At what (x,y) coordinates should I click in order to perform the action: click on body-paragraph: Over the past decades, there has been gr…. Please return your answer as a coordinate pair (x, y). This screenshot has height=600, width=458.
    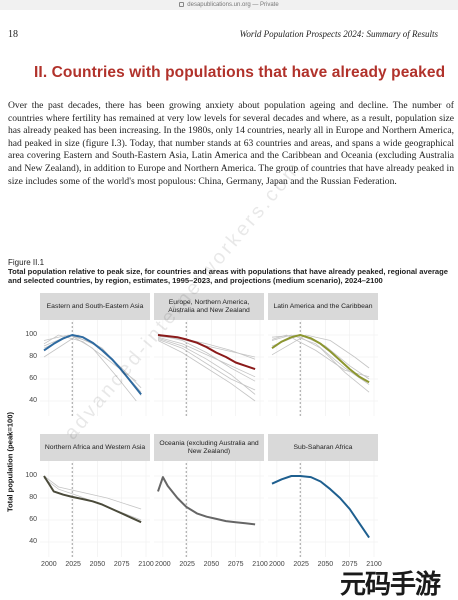
    Looking at the image, I should click on (231, 143).